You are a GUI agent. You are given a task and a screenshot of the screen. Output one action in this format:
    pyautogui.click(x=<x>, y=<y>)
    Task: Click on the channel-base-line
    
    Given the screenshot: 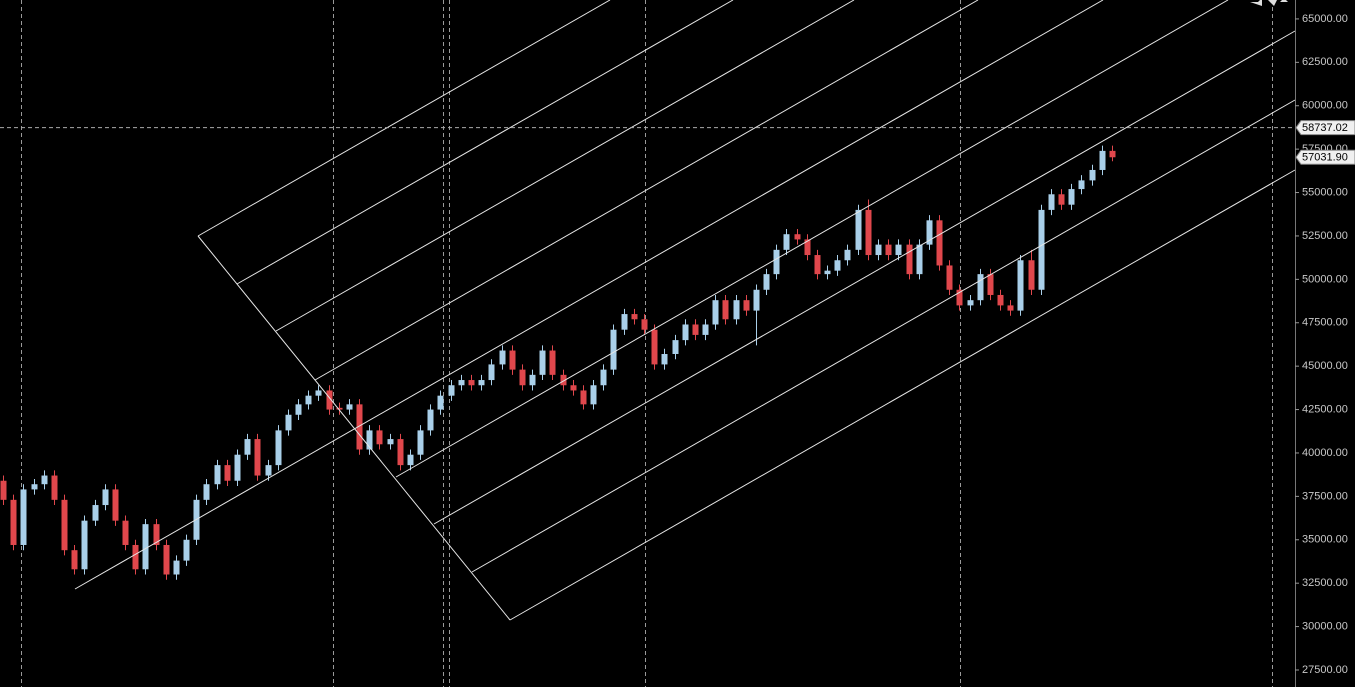 What is the action you would take?
    pyautogui.click(x=354, y=428)
    